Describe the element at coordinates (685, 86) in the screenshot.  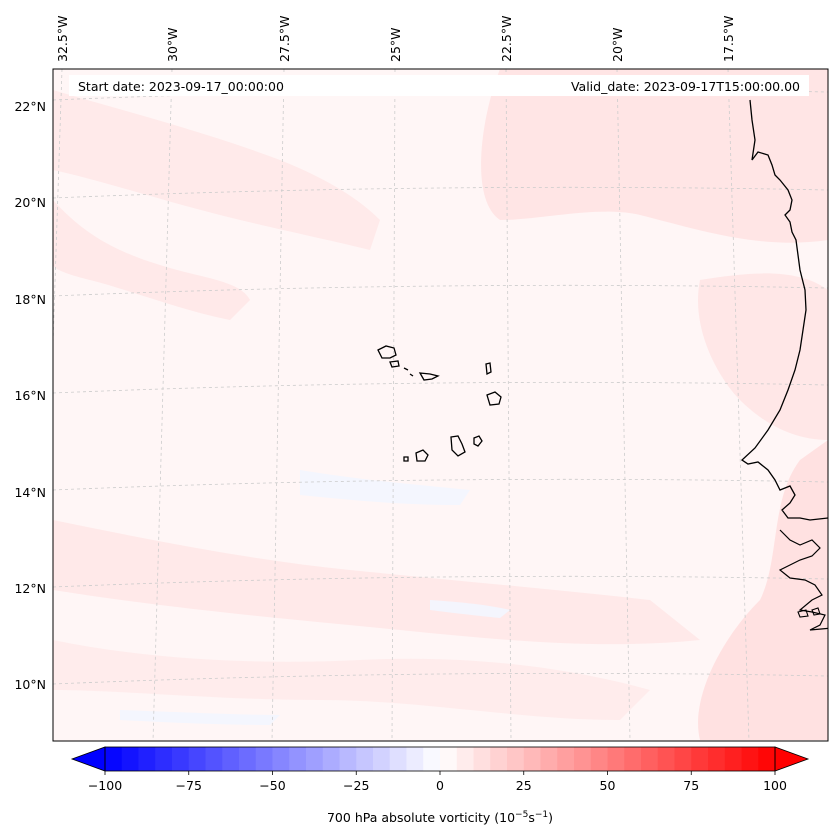
I see `valid-date-label: Valid_date: 2023-09-17T15:00:00.00` at that location.